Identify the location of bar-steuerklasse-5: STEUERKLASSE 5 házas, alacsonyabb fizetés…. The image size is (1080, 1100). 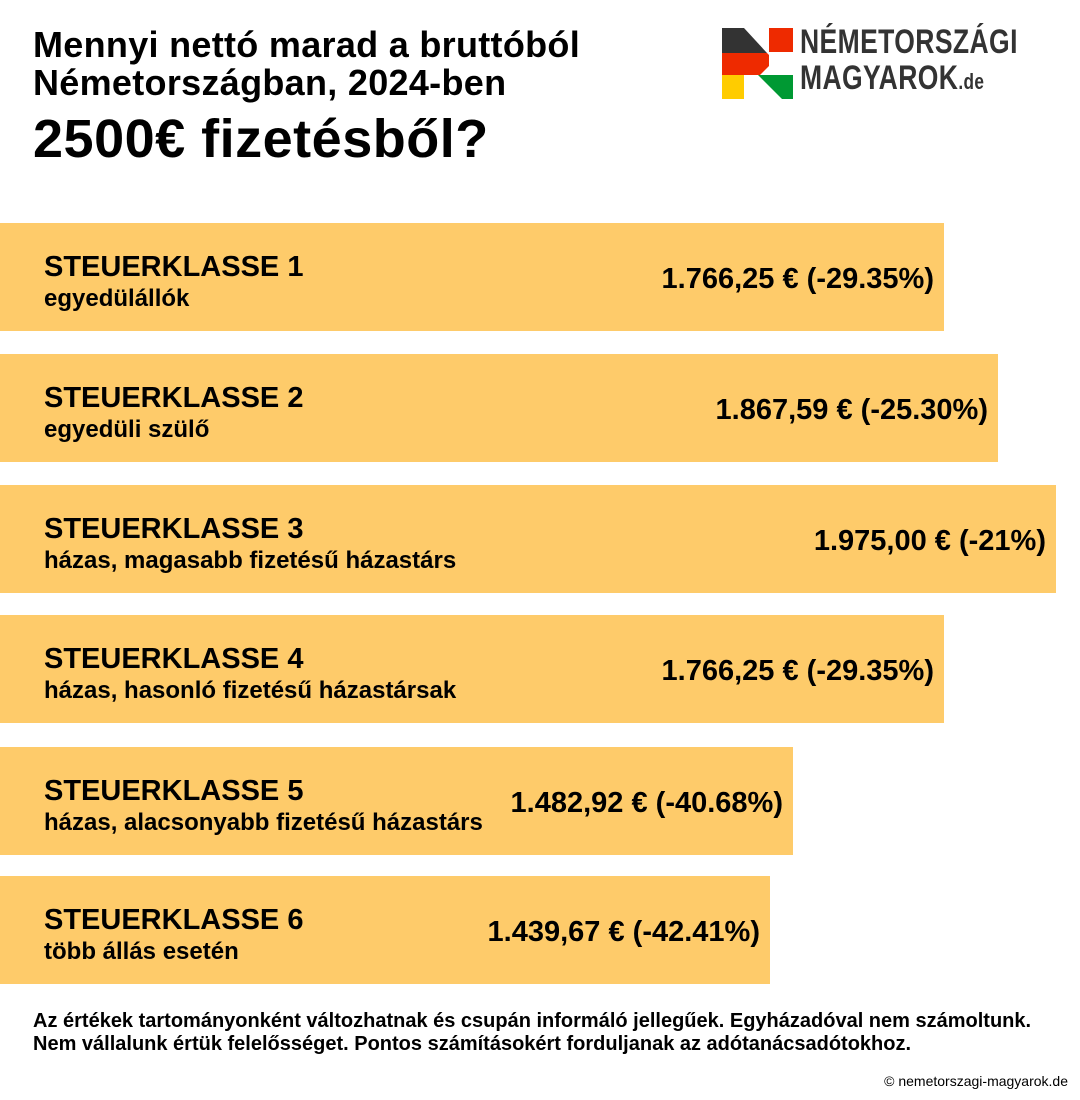
(396, 801).